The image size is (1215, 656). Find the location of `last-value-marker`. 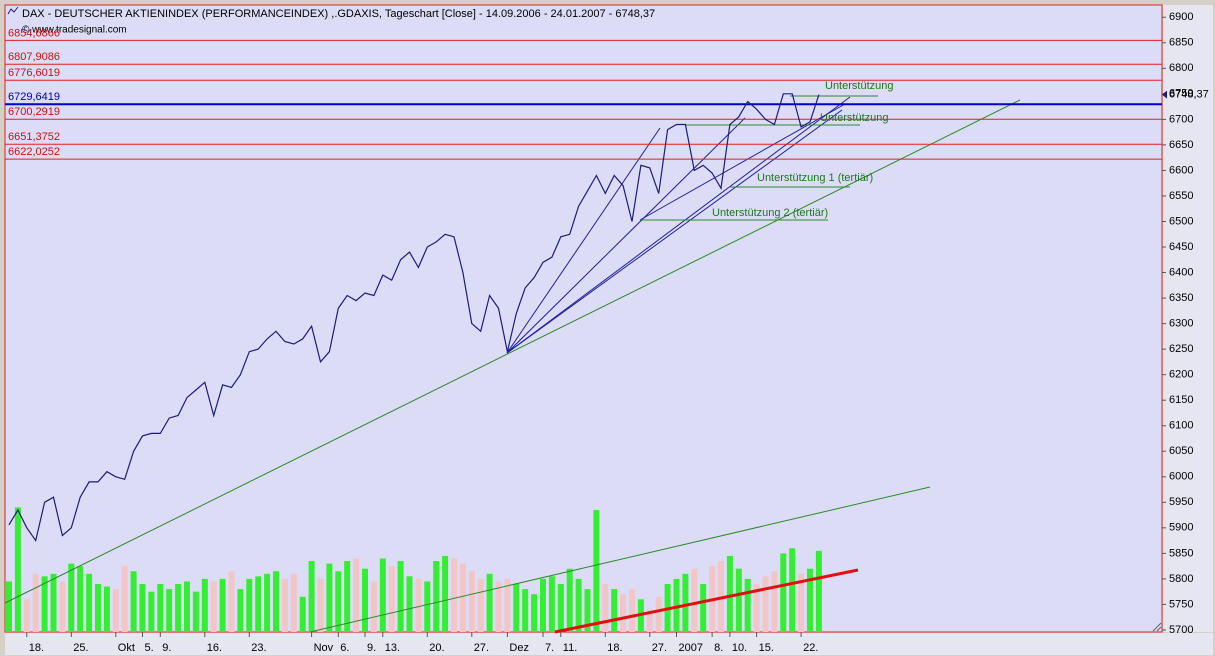

last-value-marker is located at coordinates (1164, 94).